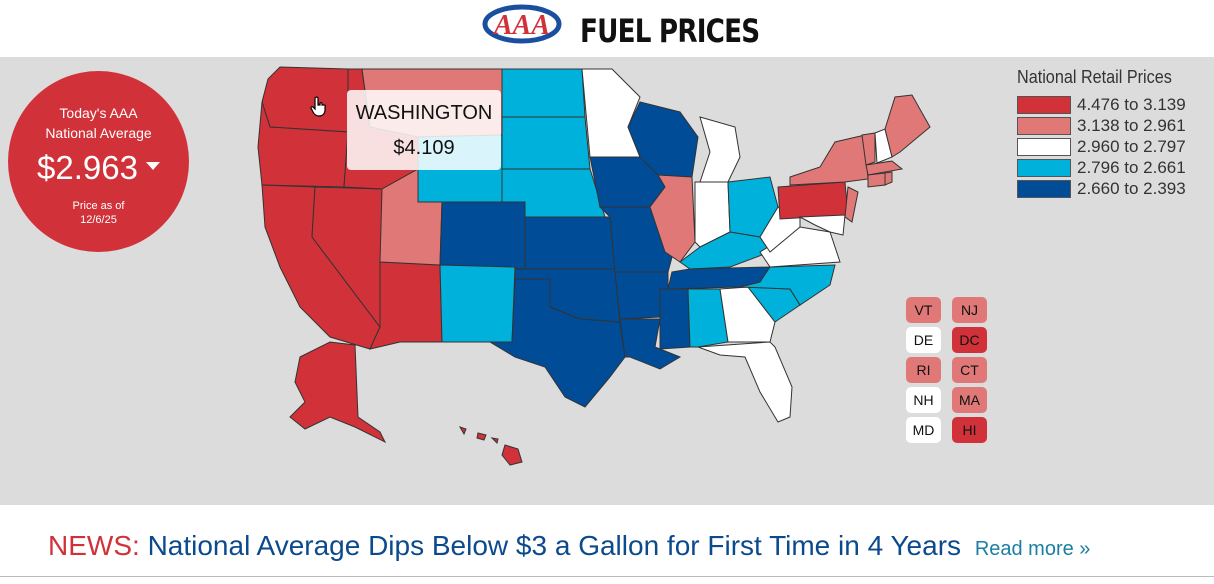 This screenshot has height=584, width=1214. What do you see at coordinates (787, 285) in the screenshot?
I see `state-NC` at bounding box center [787, 285].